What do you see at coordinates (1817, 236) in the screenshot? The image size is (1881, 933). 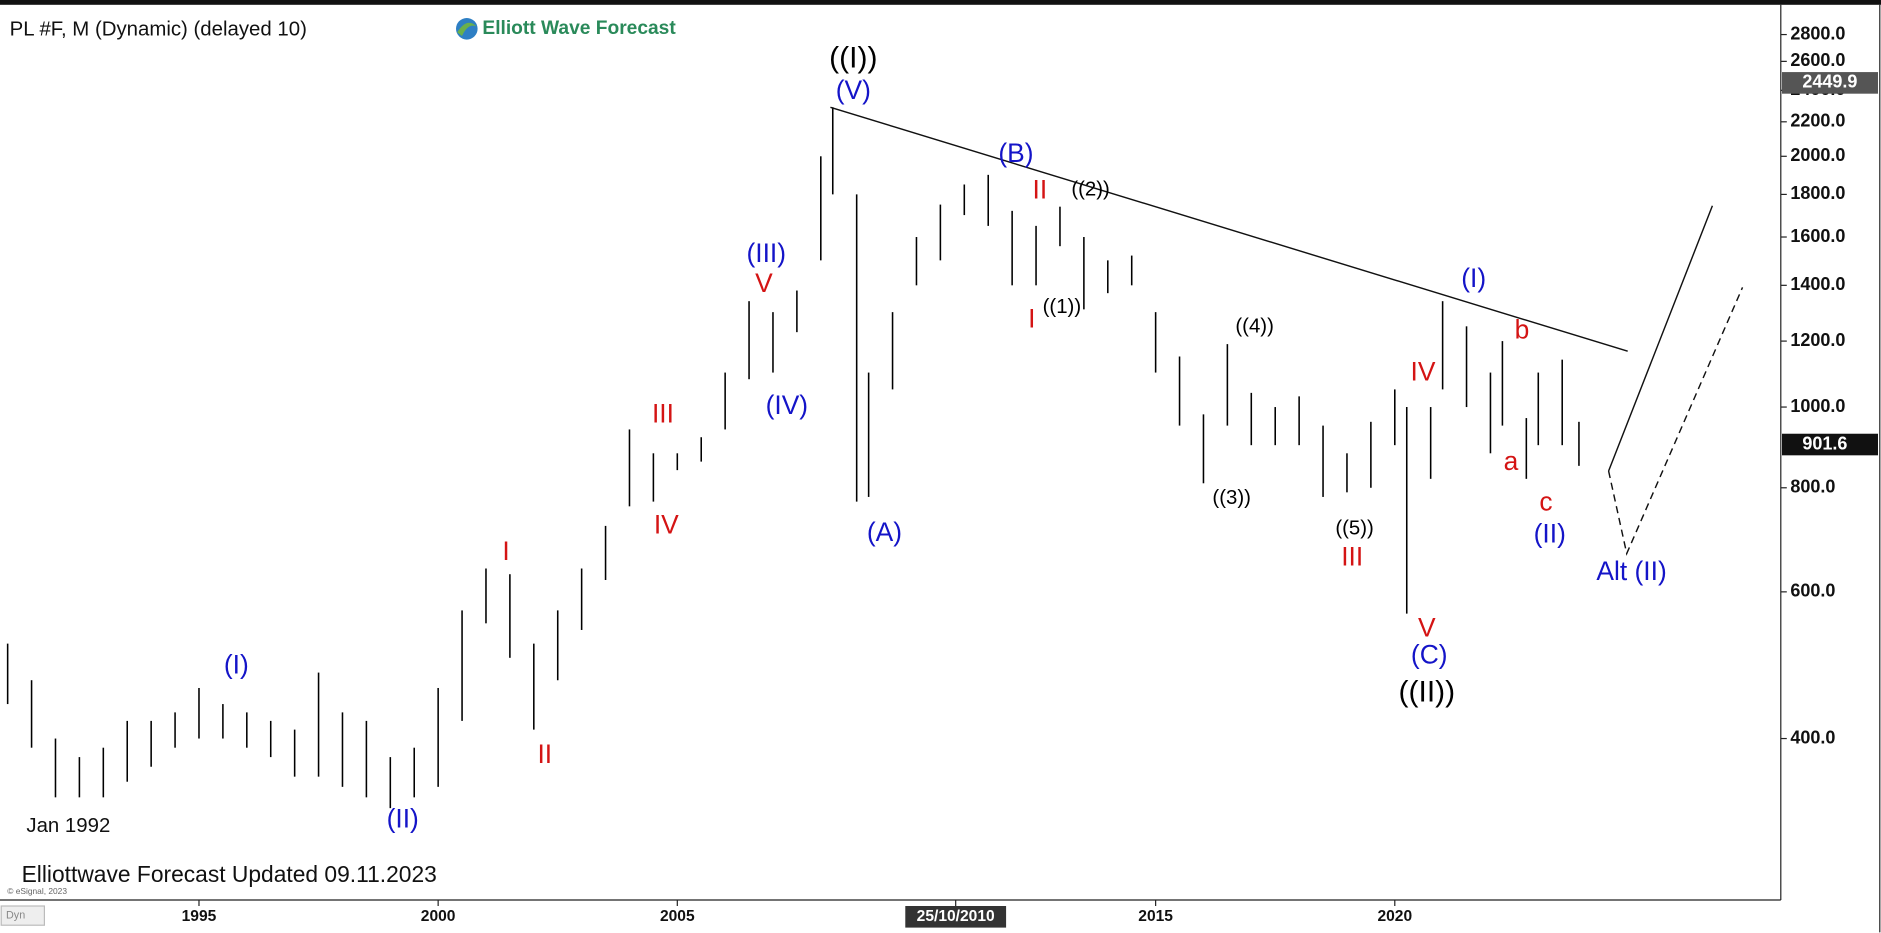 I see `y-tick-label: 1600.0` at bounding box center [1817, 236].